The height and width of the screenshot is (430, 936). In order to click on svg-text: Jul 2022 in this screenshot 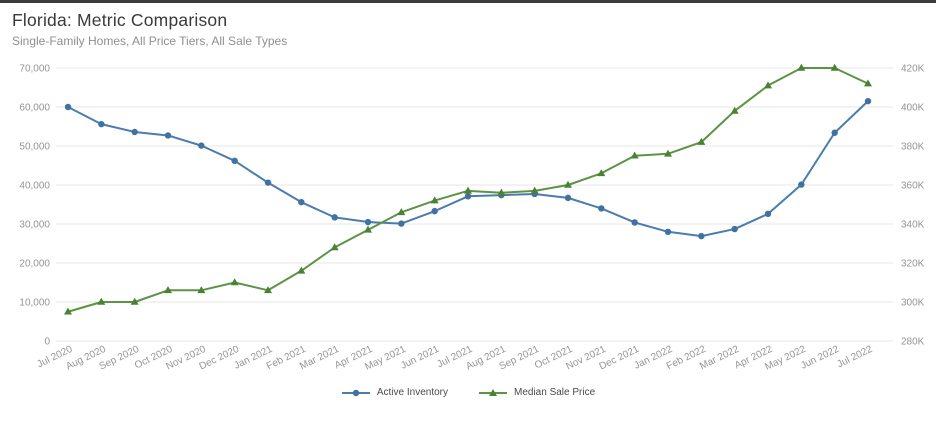, I will do `click(855, 357)`.